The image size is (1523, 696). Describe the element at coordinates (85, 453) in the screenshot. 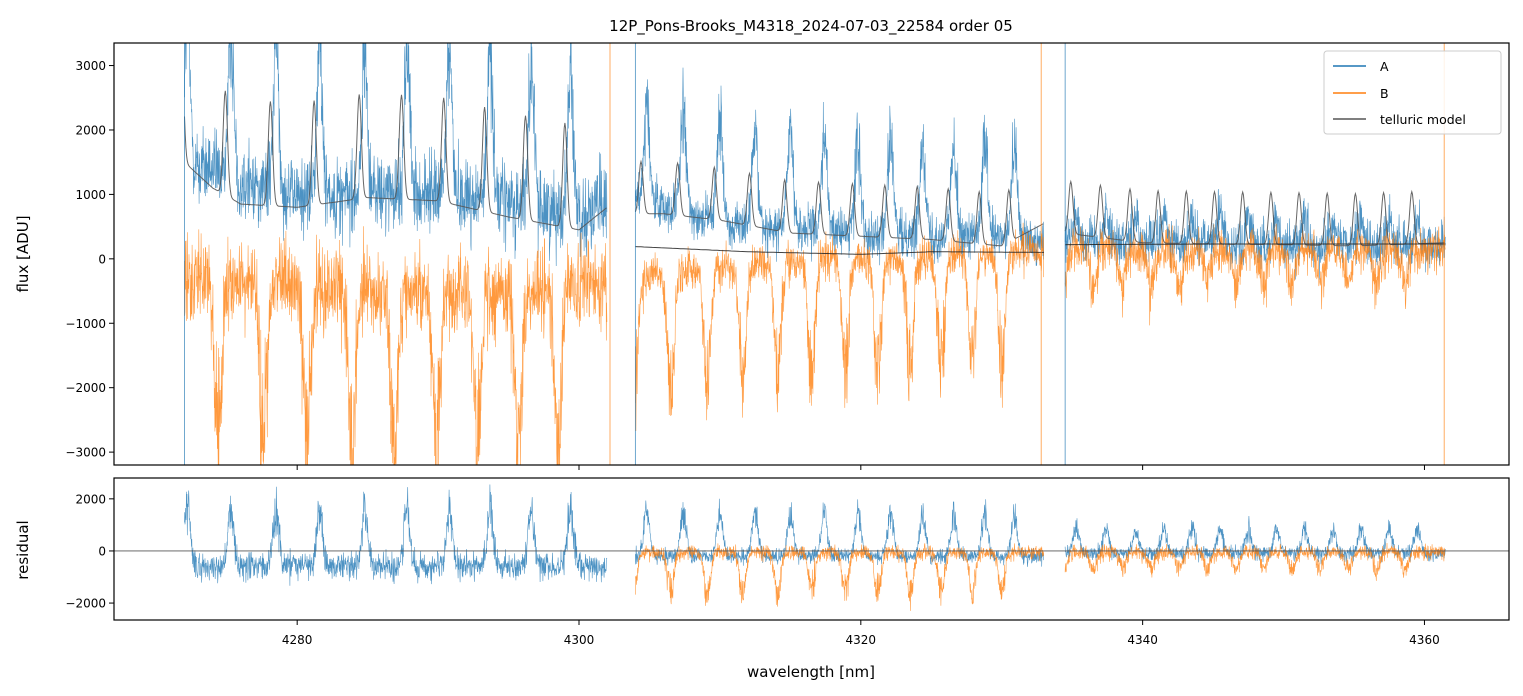

I see `top-y-tick-label: −3000` at that location.